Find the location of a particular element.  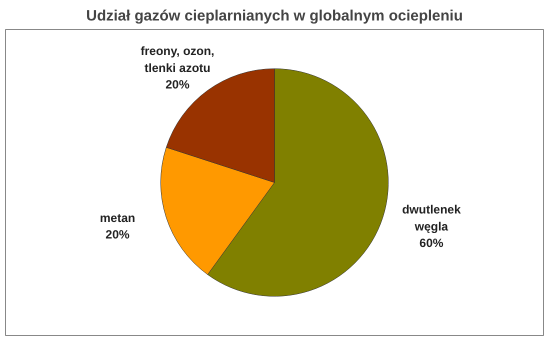

slice-label: dwutlenek węgla is located at coordinates (432, 218).